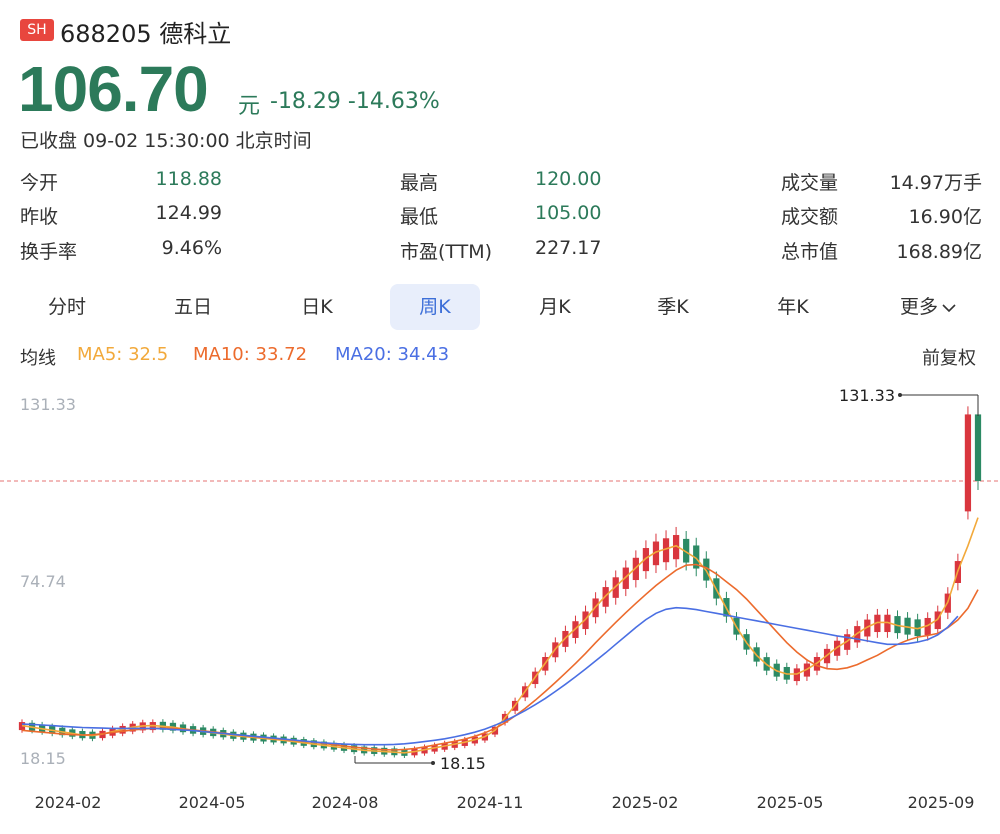 This screenshot has width=1000, height=834. Describe the element at coordinates (645, 802) in the screenshot. I see `x-tick-label: 2025-02` at that location.